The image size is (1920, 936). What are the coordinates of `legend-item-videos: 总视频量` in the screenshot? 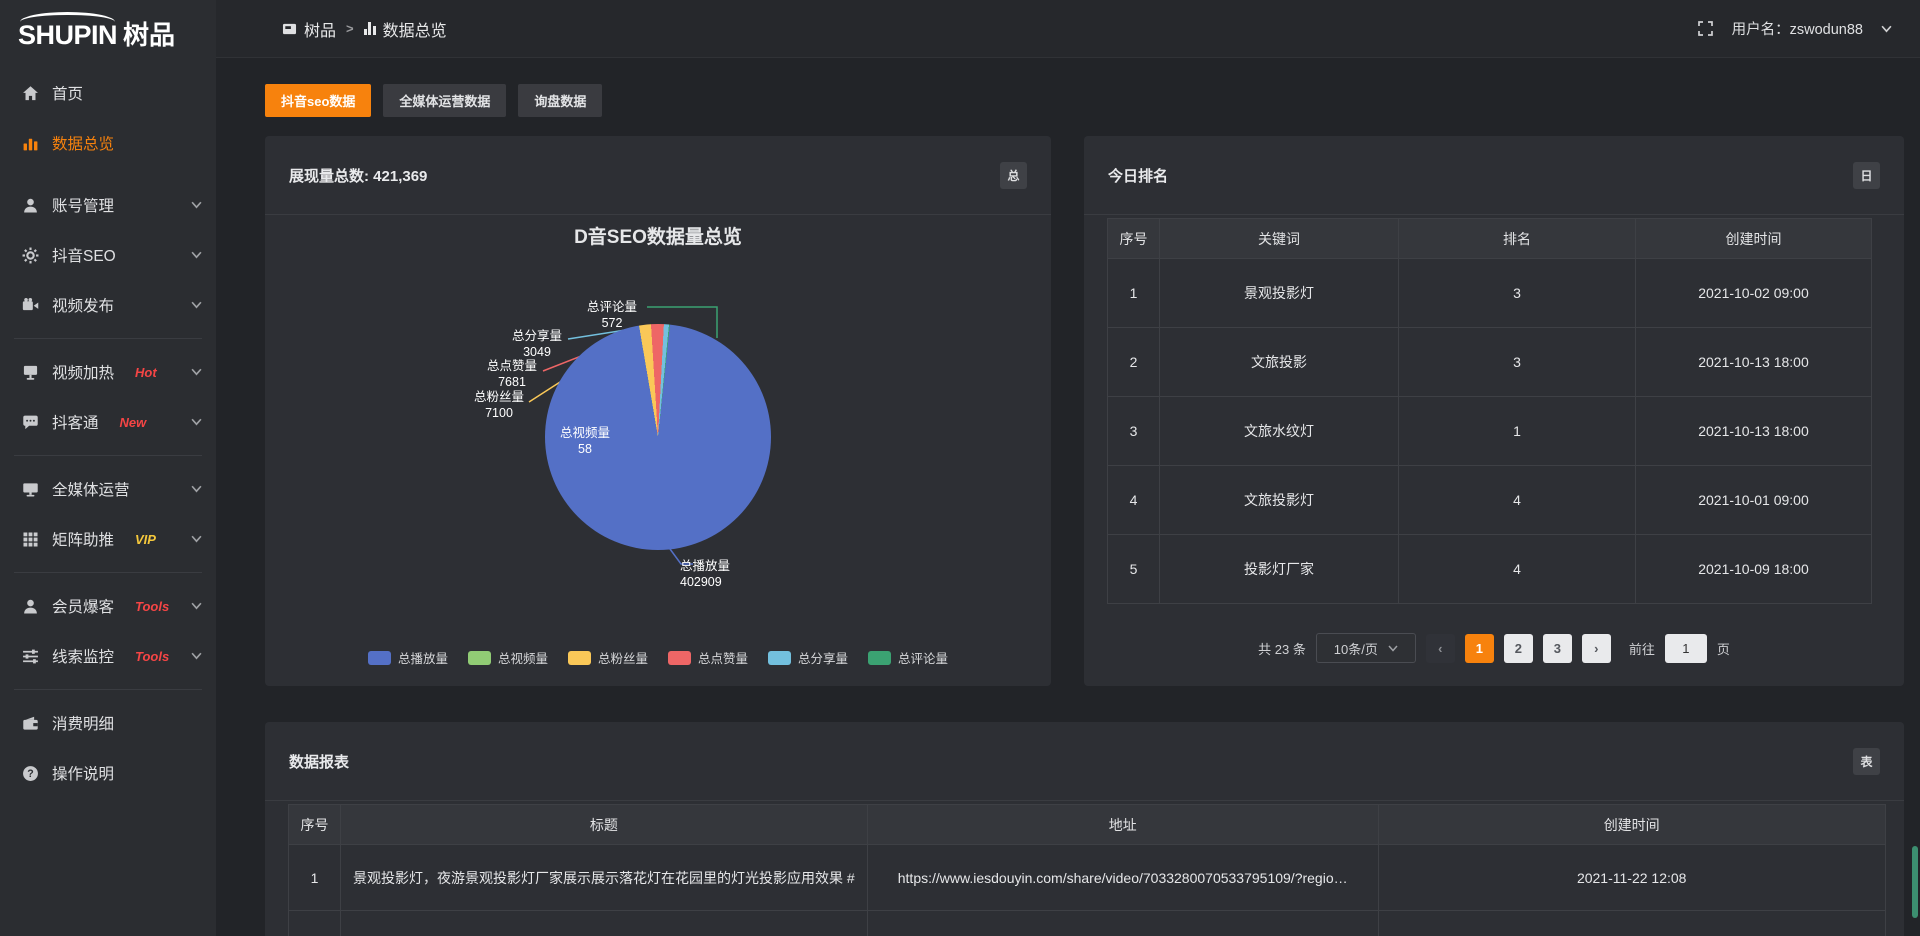 It's located at (507, 657).